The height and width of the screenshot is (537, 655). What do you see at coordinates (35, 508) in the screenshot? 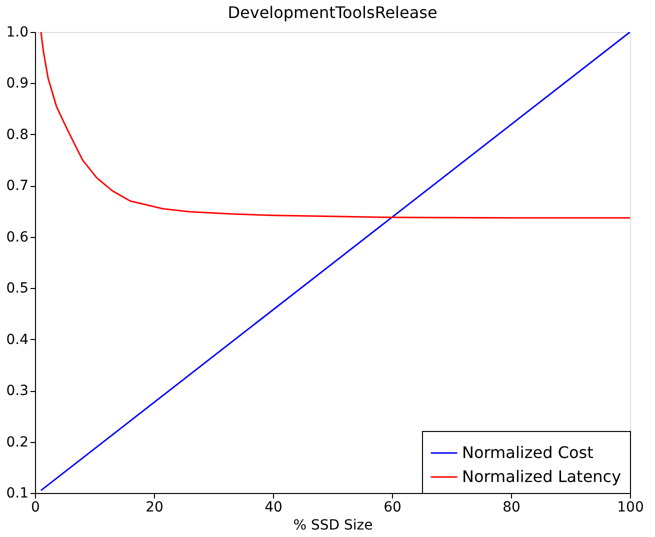
I see `x-tick-label: 0` at bounding box center [35, 508].